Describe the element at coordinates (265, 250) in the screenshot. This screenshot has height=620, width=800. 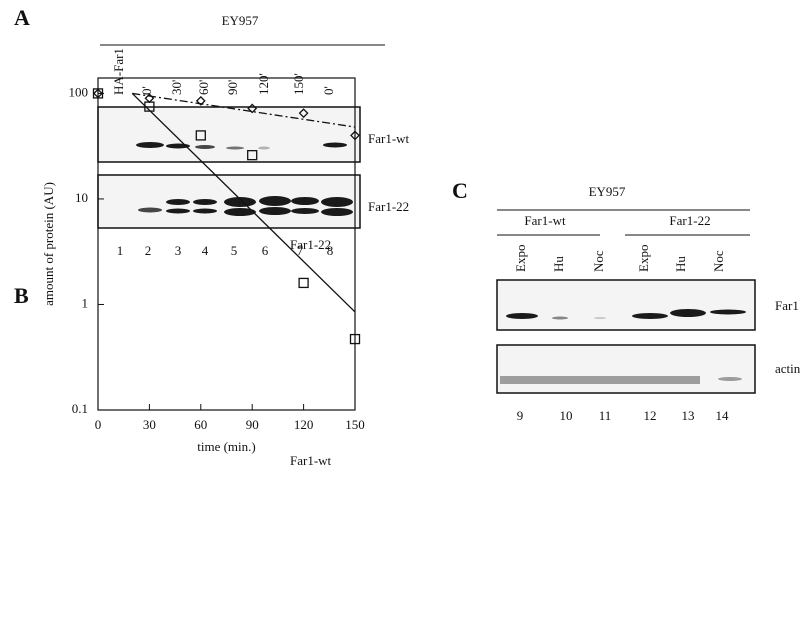
I see `lane-number: 6` at that location.